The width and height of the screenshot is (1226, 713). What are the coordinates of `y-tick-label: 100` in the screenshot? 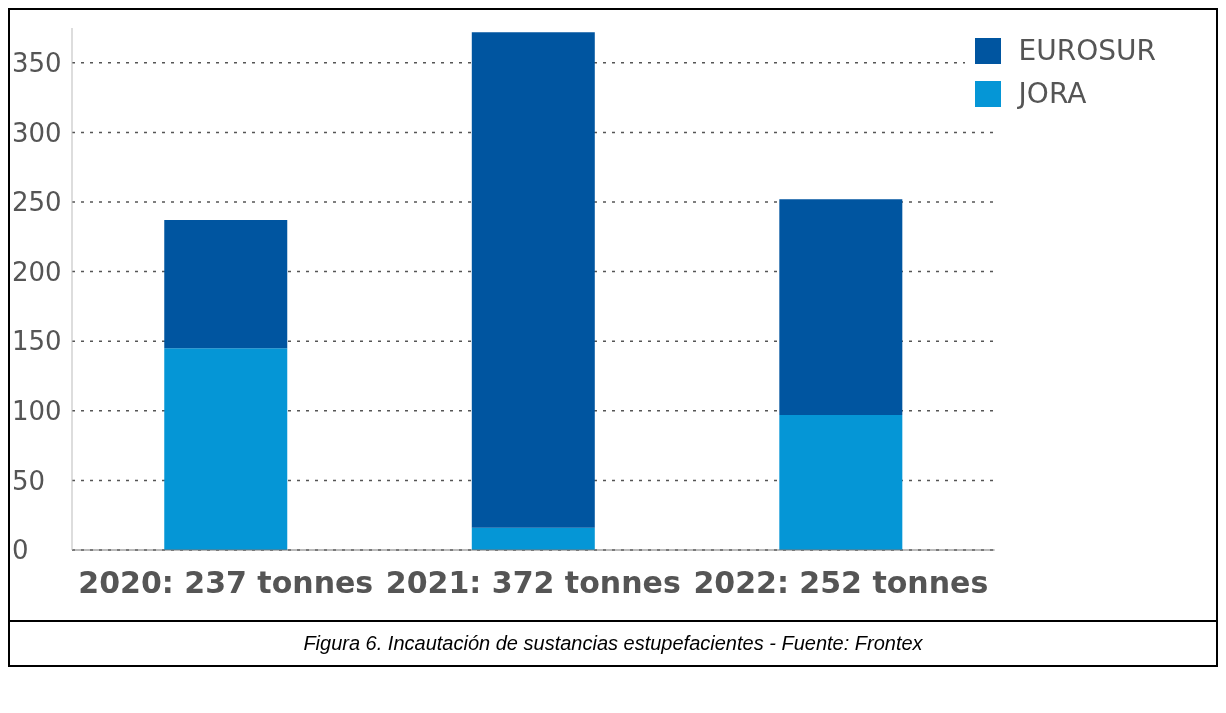 It's located at (37, 411).